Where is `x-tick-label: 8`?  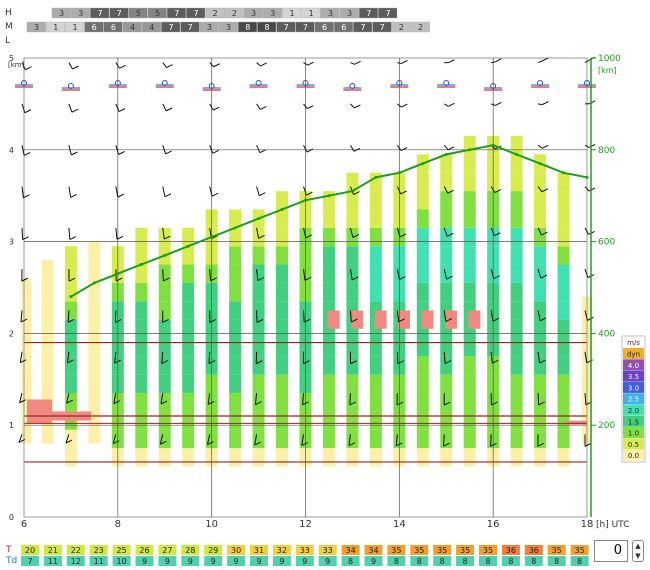 x-tick-label: 8 is located at coordinates (118, 524).